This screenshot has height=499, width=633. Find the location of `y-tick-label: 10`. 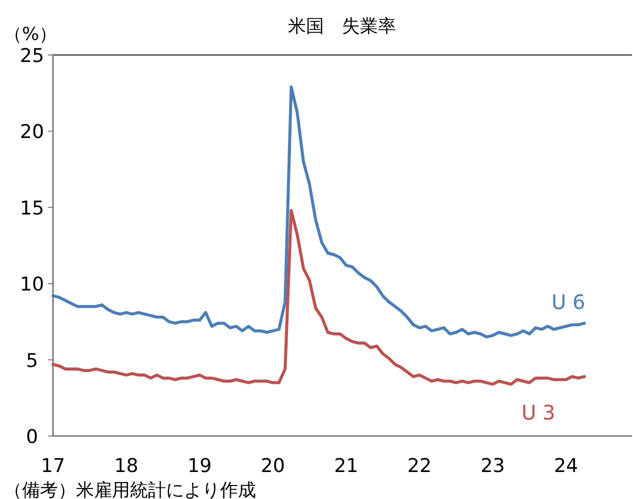

y-tick-label: 10 is located at coordinates (32, 285).